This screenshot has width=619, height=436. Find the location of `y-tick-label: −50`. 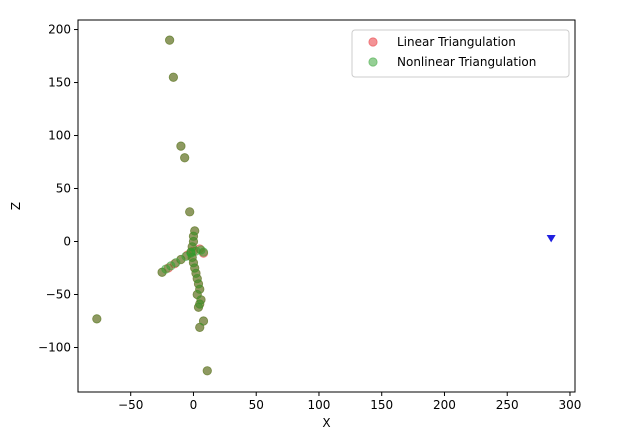

y-tick-label: −50 is located at coordinates (58, 294).